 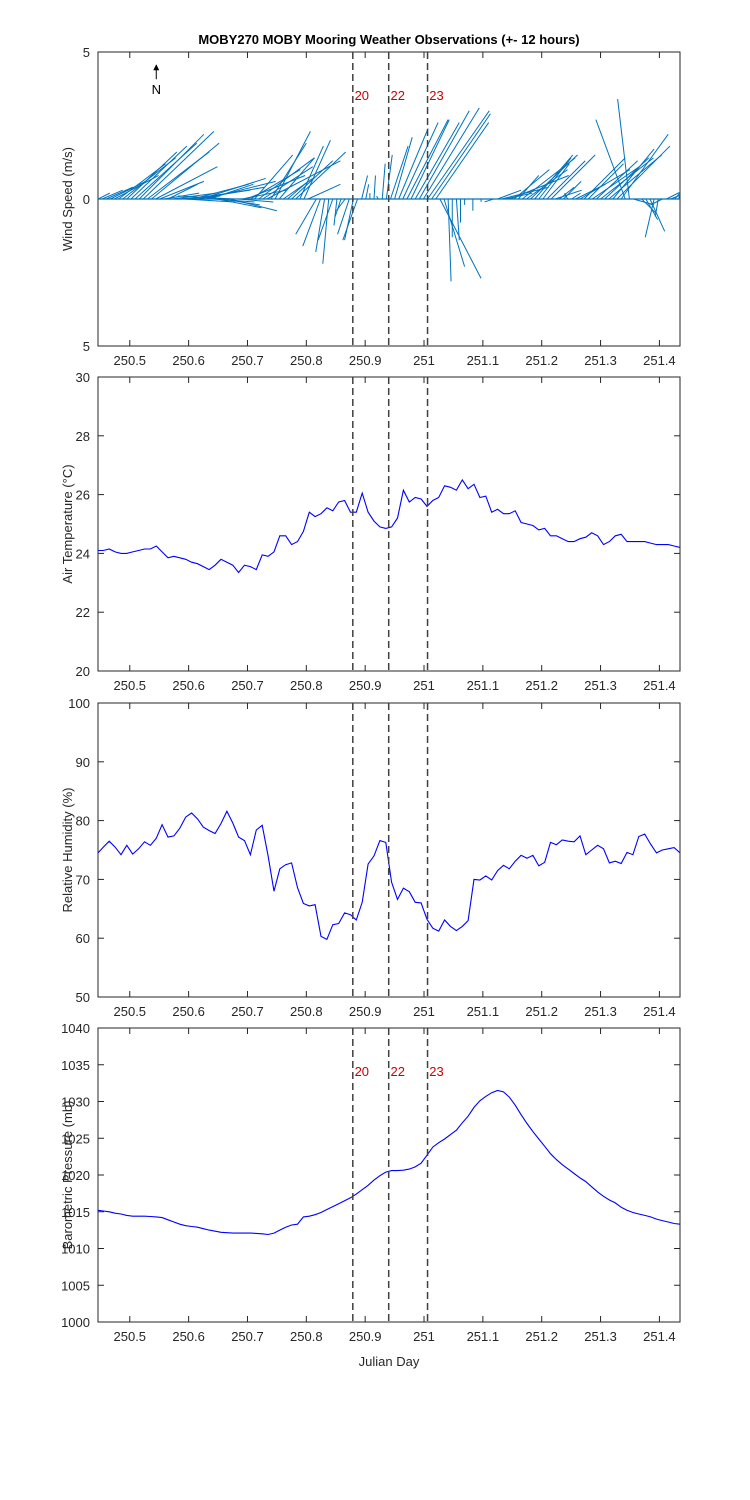 What do you see at coordinates (75, 1028) in the screenshot?
I see `y-tick-label: 1040` at bounding box center [75, 1028].